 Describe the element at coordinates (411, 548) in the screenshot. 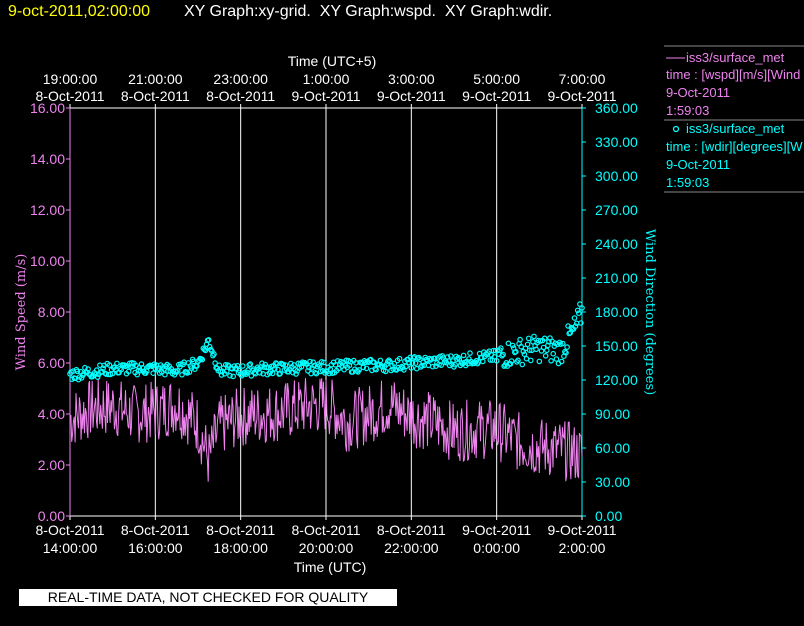

I see `bottom-tick-time: 22:00:00` at that location.